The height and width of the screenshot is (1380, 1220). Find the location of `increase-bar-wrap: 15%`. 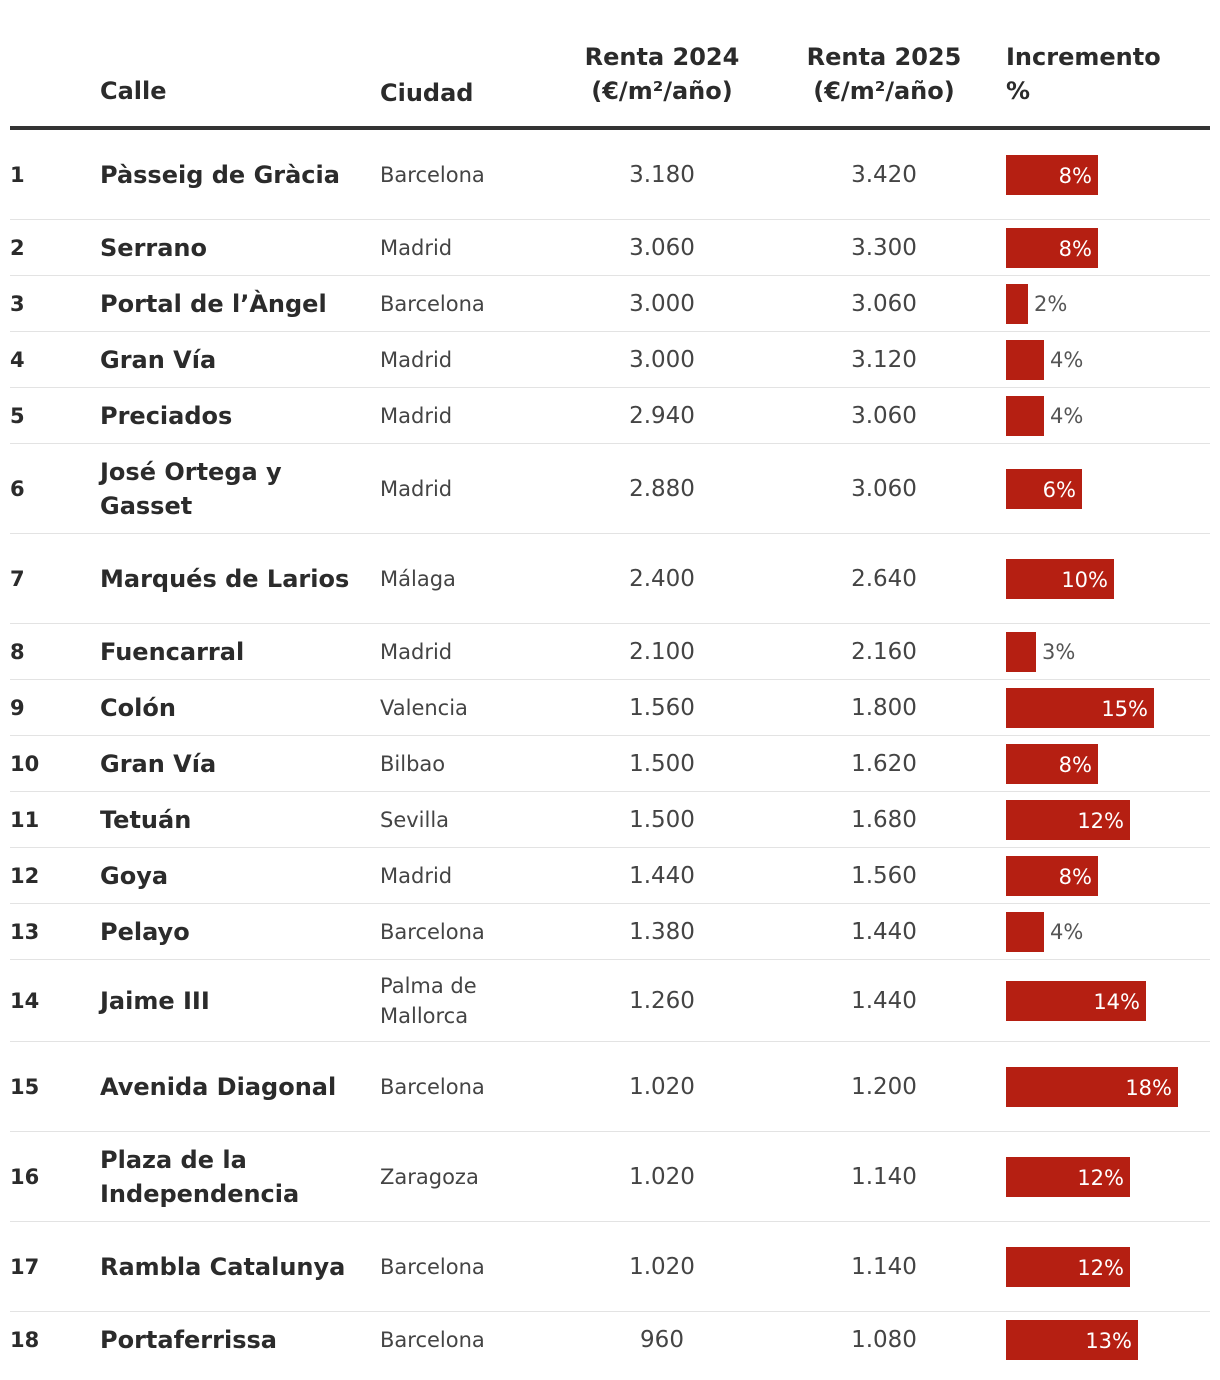

increase-bar-wrap: 15% is located at coordinates (1108, 707).